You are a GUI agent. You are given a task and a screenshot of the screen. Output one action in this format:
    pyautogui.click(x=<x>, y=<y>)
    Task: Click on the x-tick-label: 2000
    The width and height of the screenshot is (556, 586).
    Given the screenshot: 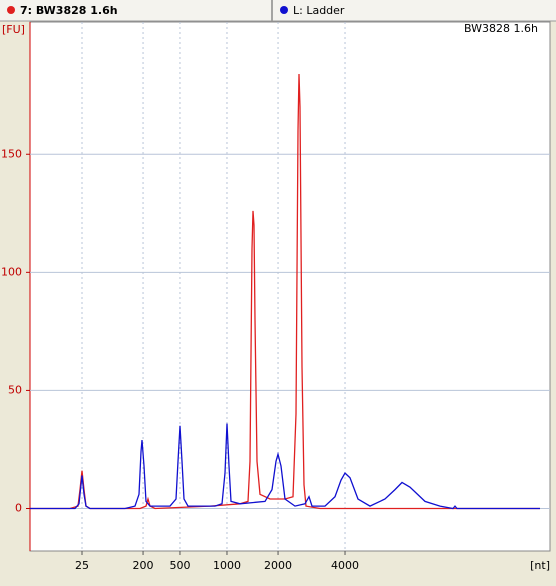 What is the action you would take?
    pyautogui.click(x=278, y=565)
    